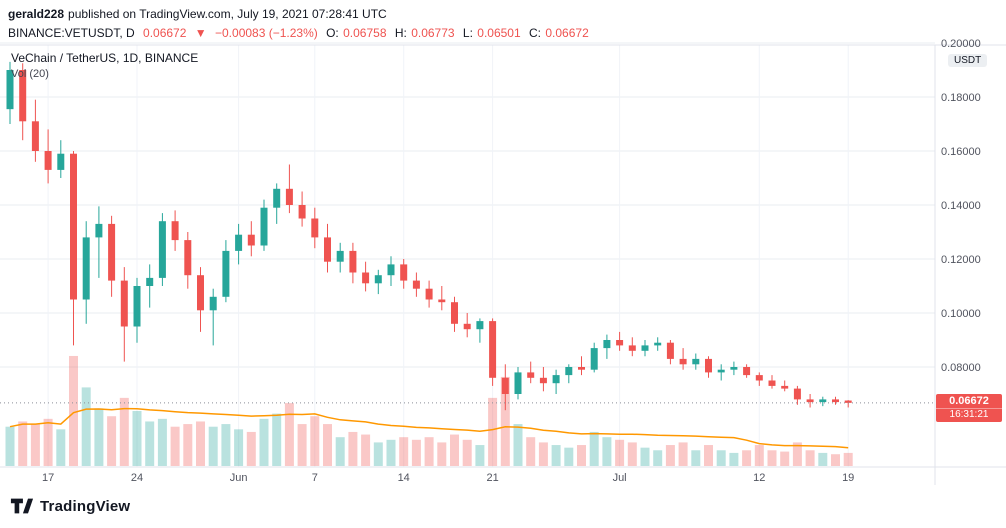 This screenshot has height=528, width=1006. Describe the element at coordinates (759, 478) in the screenshot. I see `time-tick-label: 12` at that location.